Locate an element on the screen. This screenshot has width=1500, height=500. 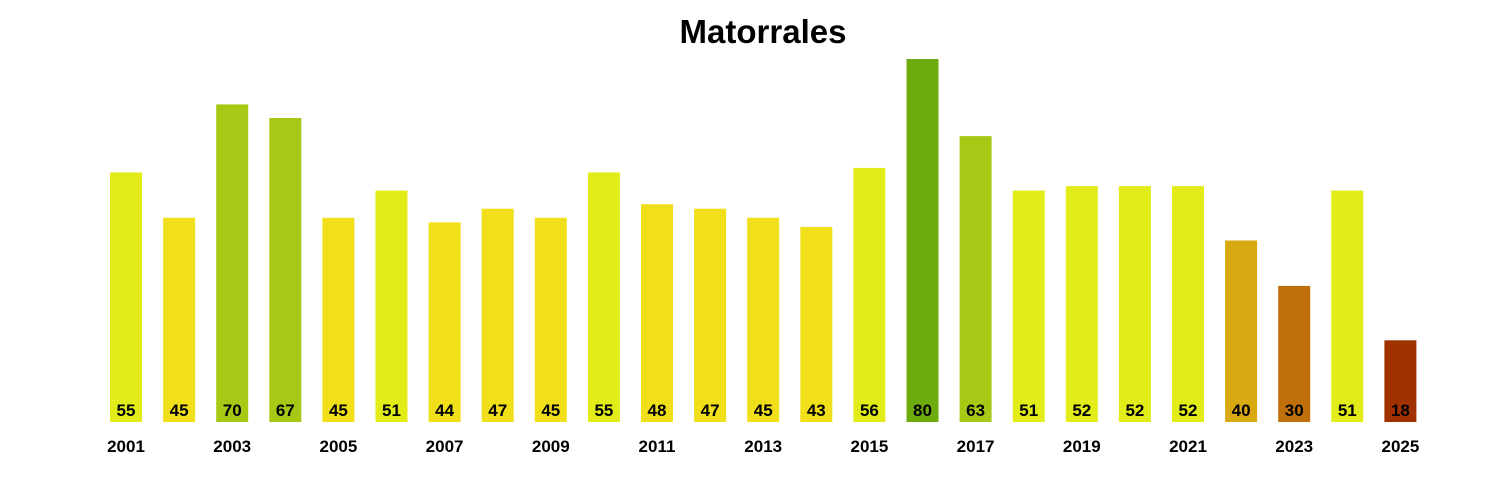
x-tick-2001: 2001 is located at coordinates (126, 446).